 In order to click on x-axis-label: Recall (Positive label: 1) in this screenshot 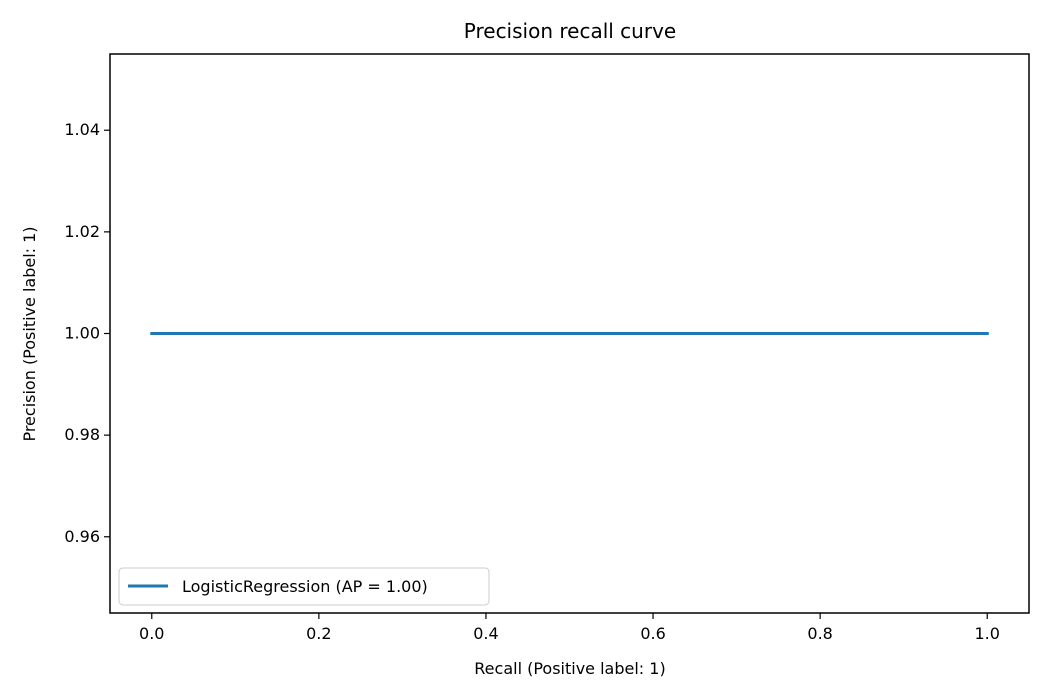, I will do `click(569, 668)`.